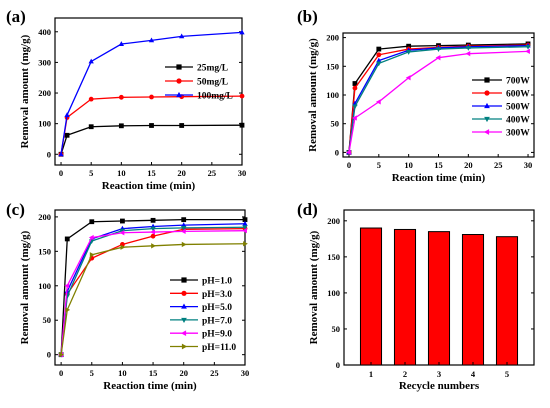  Describe the element at coordinates (371, 374) in the screenshot. I see `x-tick-label: 1` at that location.